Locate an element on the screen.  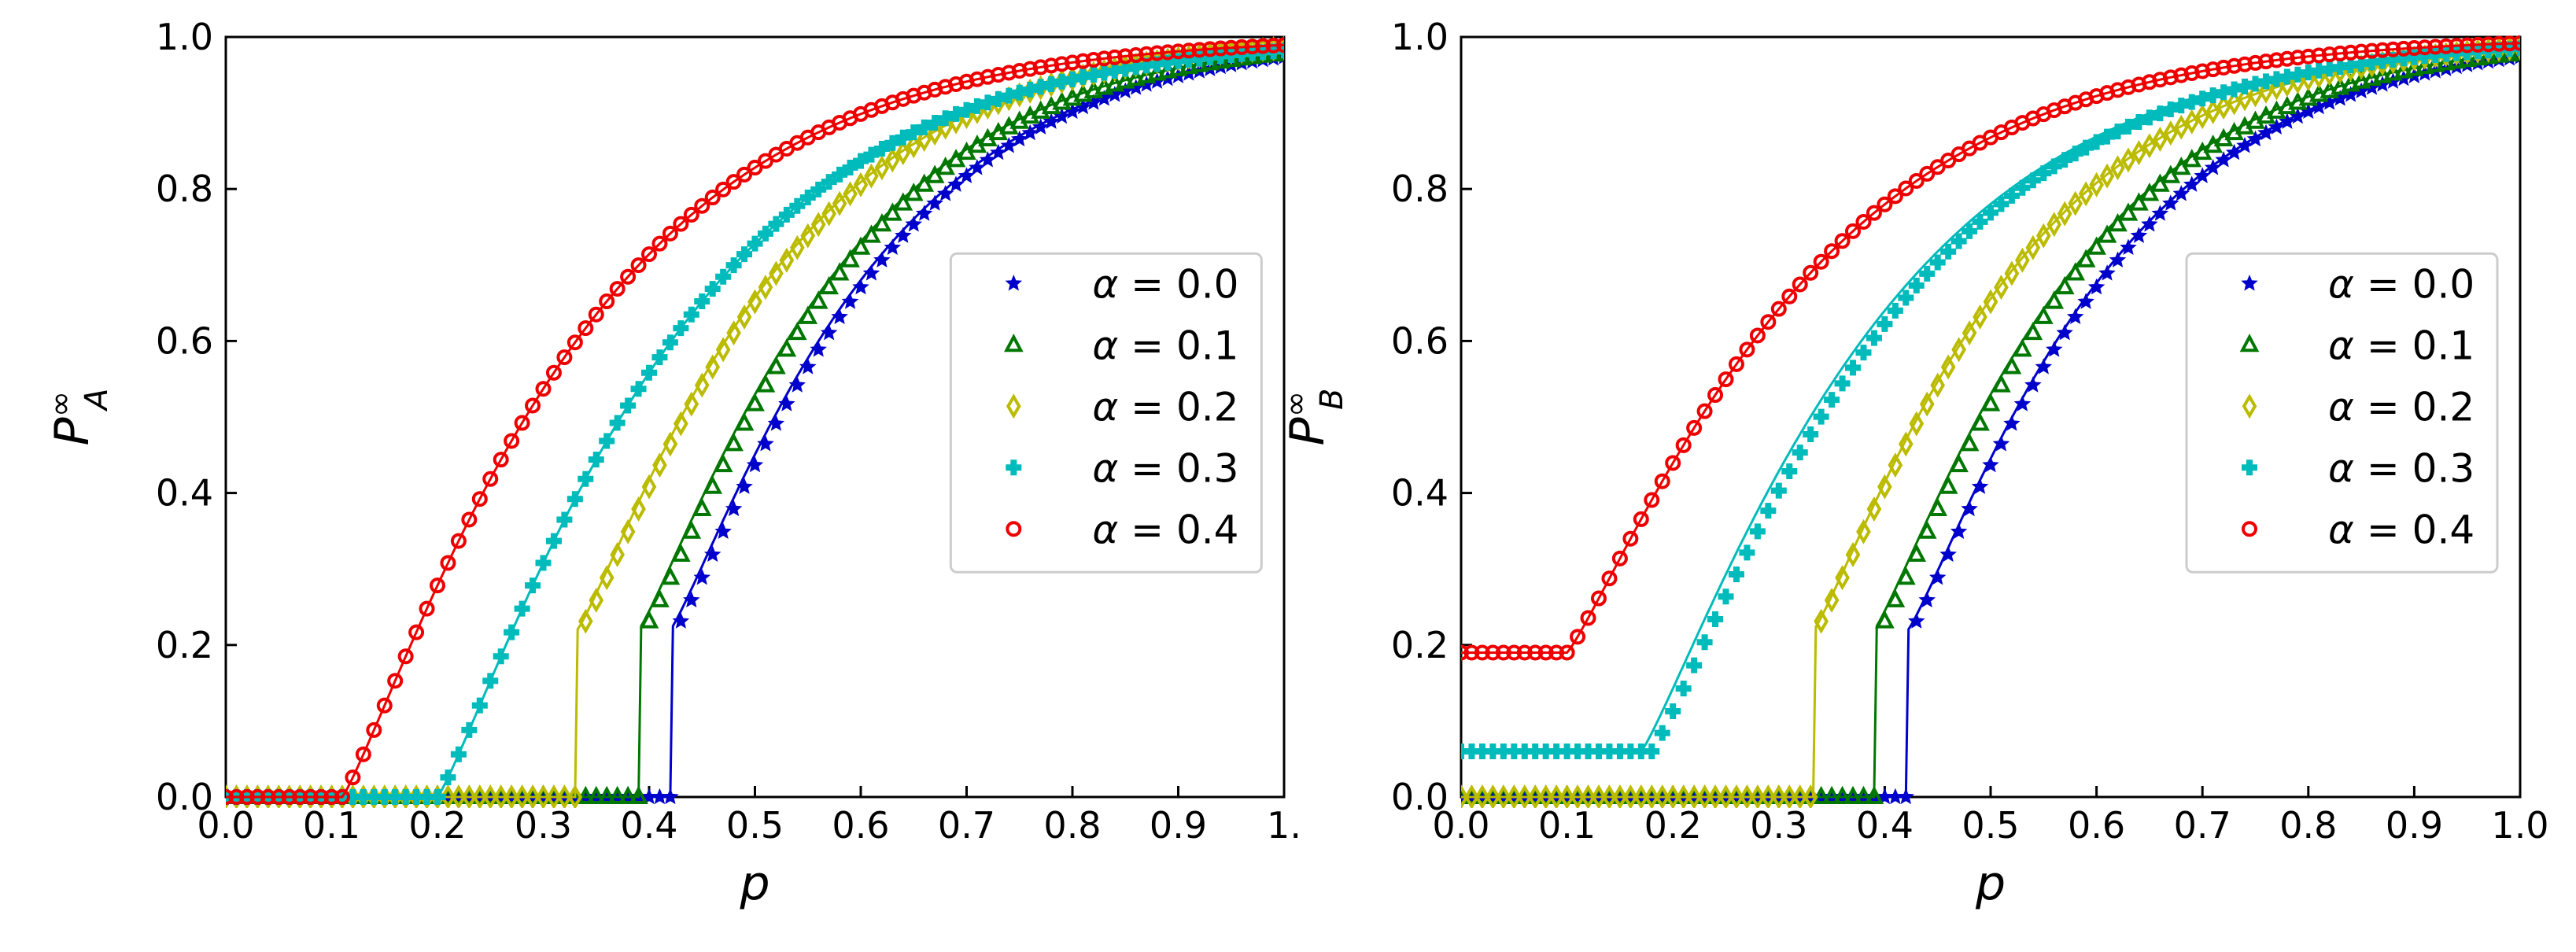
y-tick-label: 1.0 is located at coordinates (1420, 37).